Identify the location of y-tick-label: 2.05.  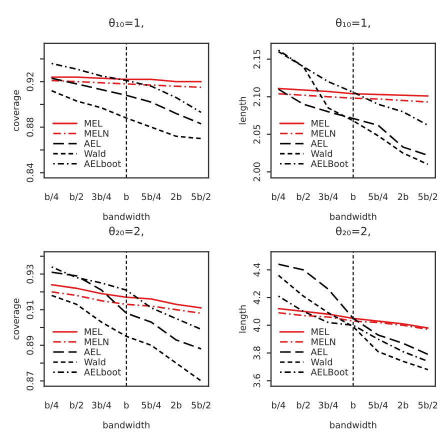
(256, 134).